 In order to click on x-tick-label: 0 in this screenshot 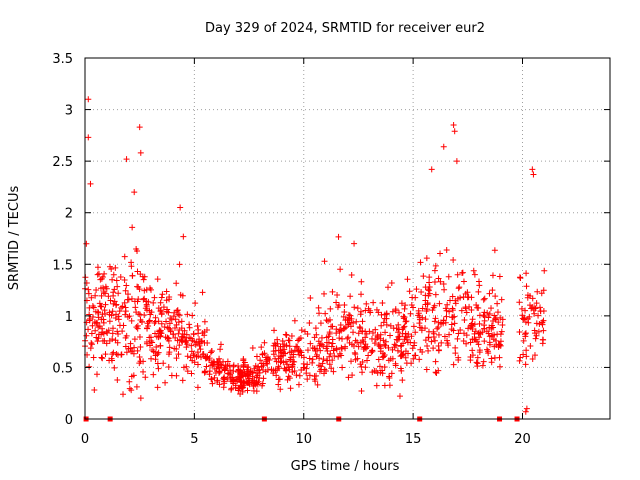, I will do `click(85, 439)`.